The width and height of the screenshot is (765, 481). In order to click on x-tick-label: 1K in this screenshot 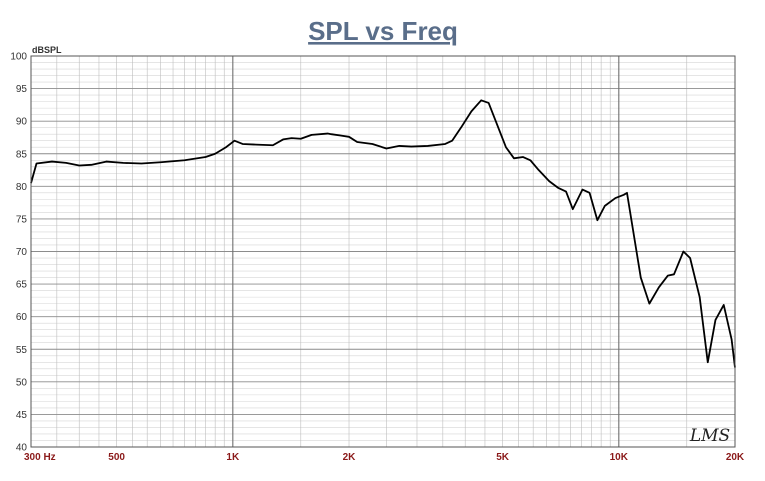, I will do `click(233, 457)`.